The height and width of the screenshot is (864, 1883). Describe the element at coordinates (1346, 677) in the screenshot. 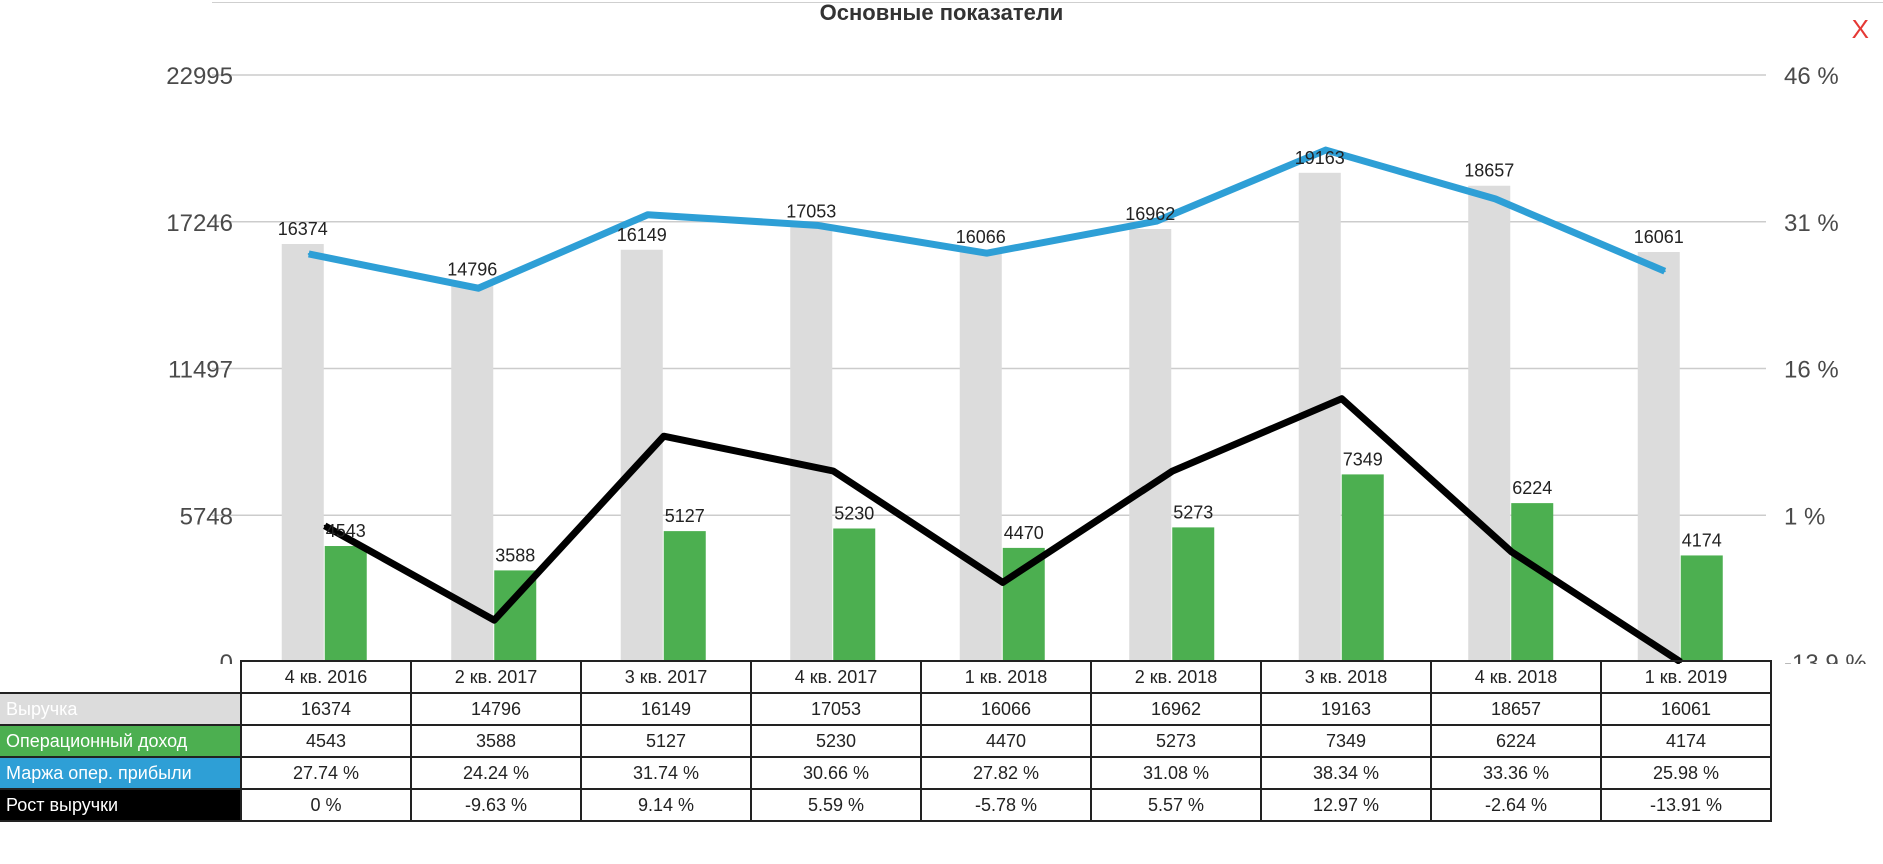

I see `category-header: 3 кв. 2018` at that location.